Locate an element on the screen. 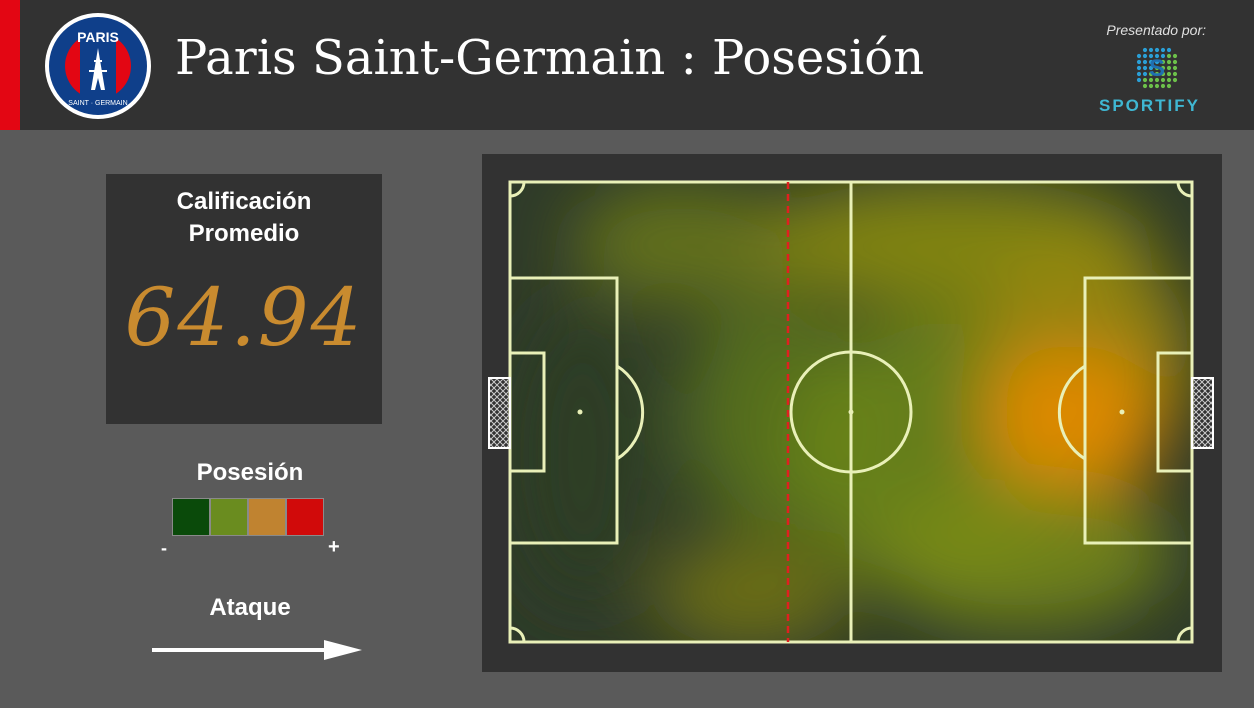 This screenshot has height=708, width=1254. average-rating-value: 64.94 is located at coordinates (244, 317).